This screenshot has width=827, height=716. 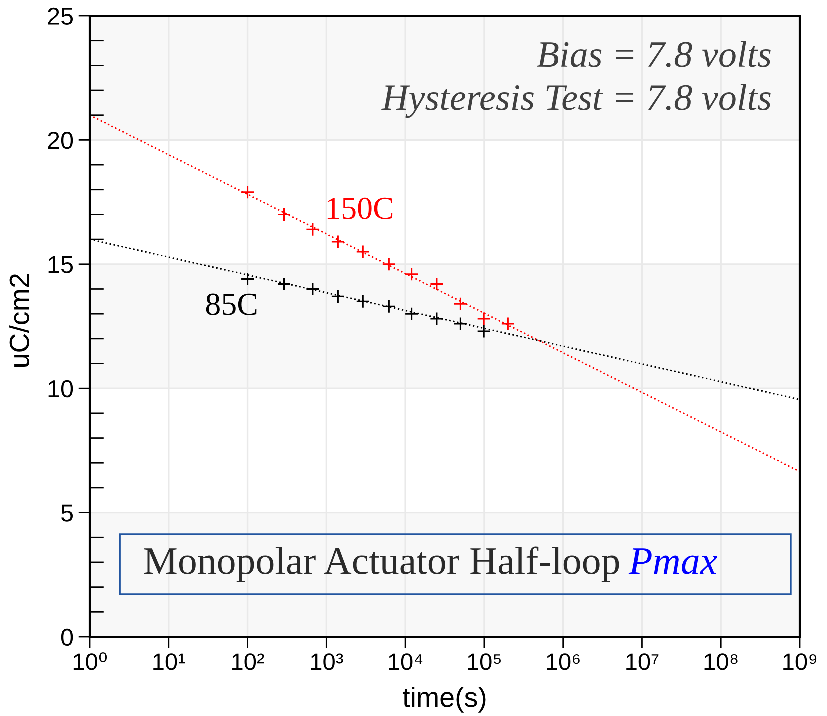 I want to click on y-tick-label: 10, so click(x=61, y=389).